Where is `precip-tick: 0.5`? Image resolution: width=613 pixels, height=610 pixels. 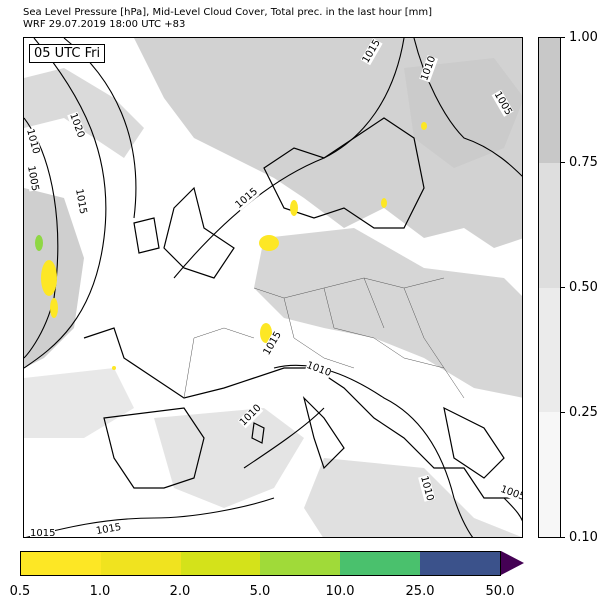
precip-tick: 0.5 is located at coordinates (20, 591).